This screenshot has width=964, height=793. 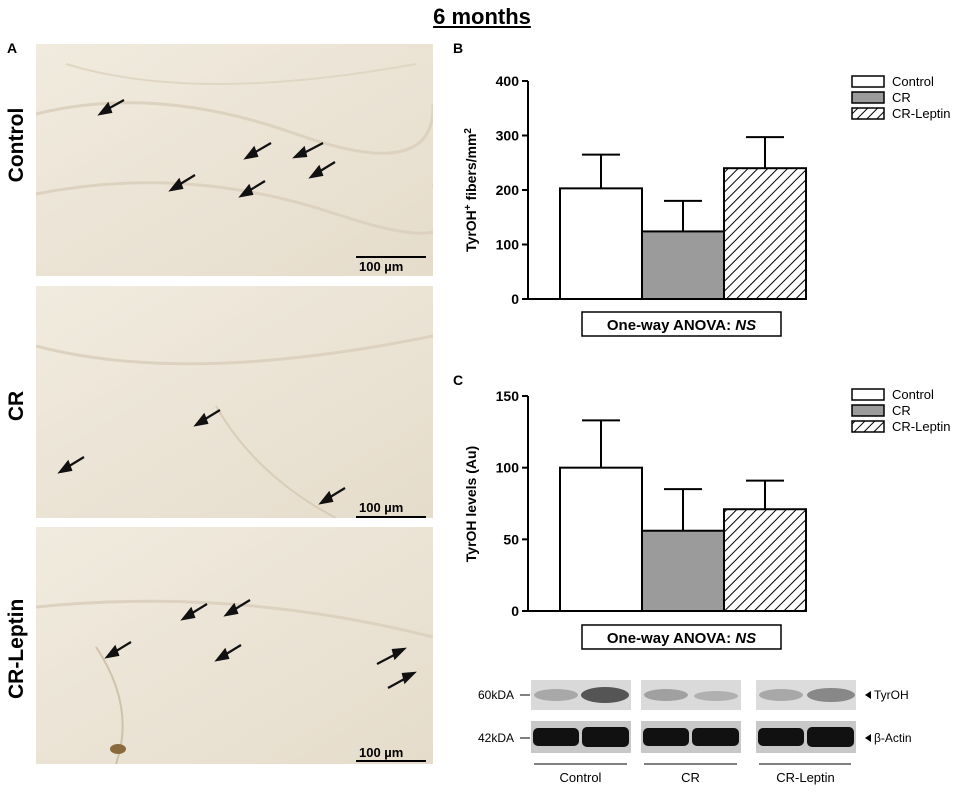 I want to click on panel-b-letter: B, so click(x=458, y=48).